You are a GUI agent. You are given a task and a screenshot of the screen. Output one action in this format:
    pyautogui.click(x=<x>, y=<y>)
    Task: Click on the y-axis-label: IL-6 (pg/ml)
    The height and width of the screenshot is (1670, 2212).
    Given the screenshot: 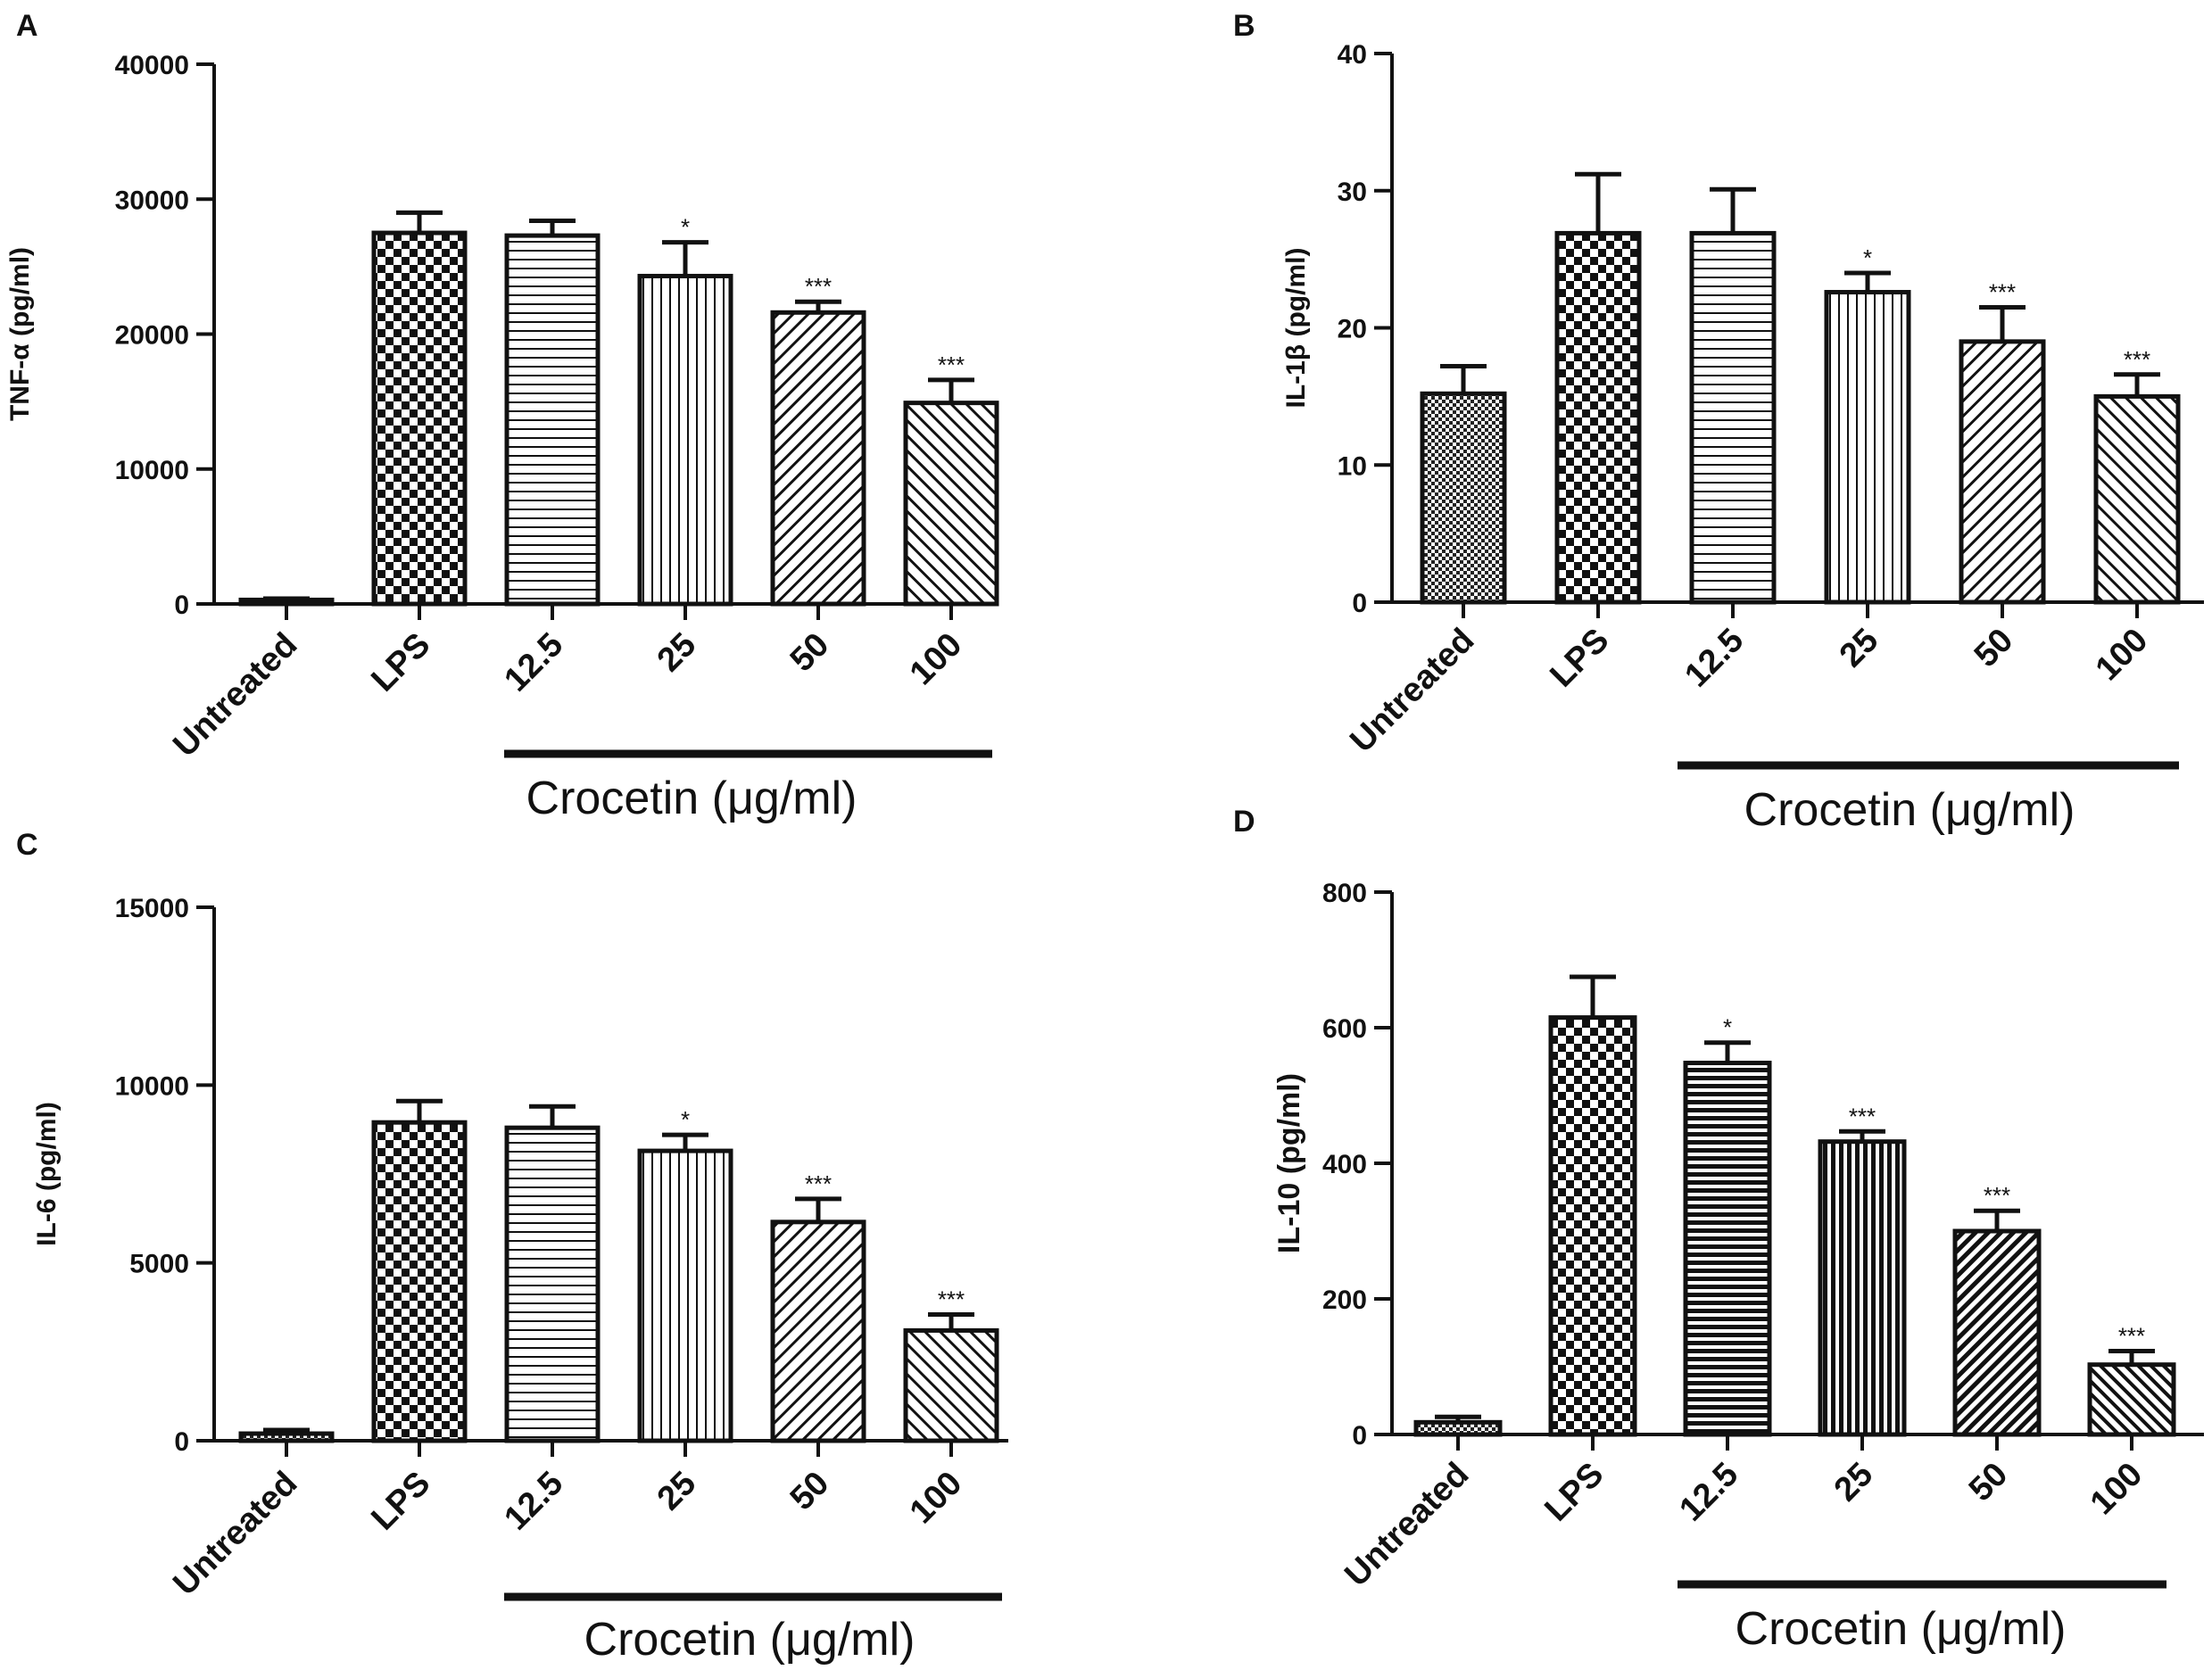 What is the action you would take?
    pyautogui.click(x=47, y=1174)
    